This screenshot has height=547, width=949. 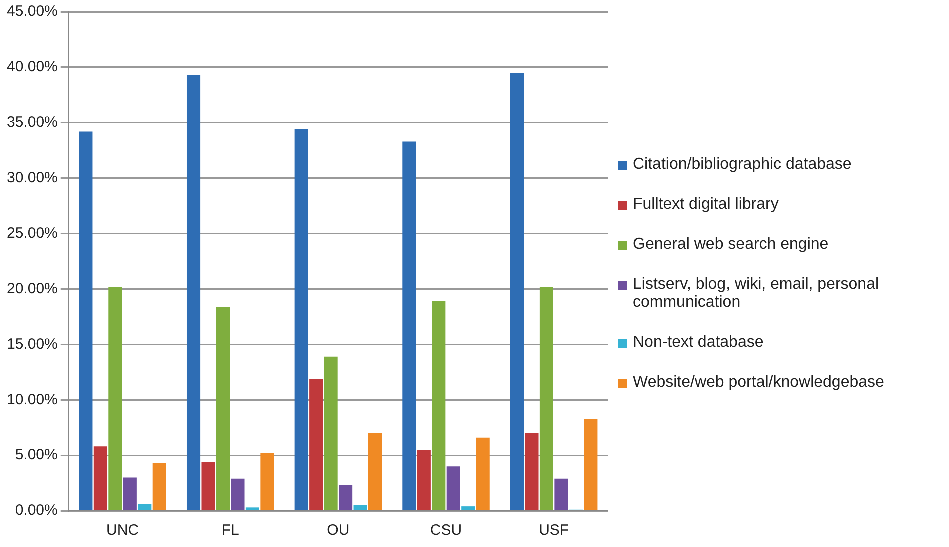 What do you see at coordinates (32, 11) in the screenshot?
I see `y-tick-label: 45.00%` at bounding box center [32, 11].